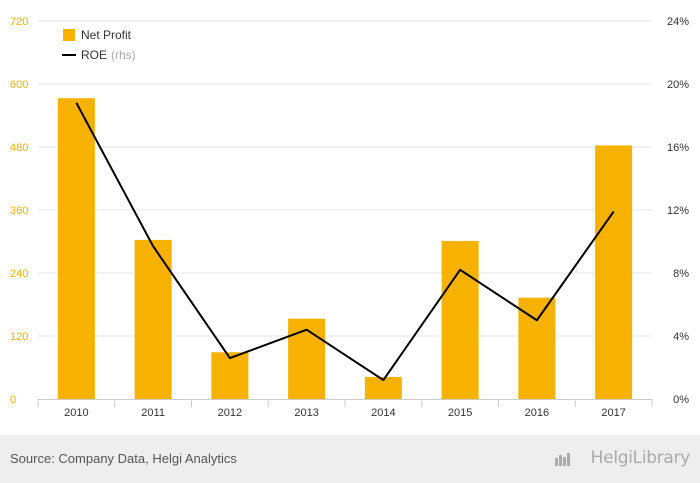 Image resolution: width=700 pixels, height=483 pixels. Describe the element at coordinates (106, 35) in the screenshot. I see `legend-label-net-profit: Net Profit` at that location.